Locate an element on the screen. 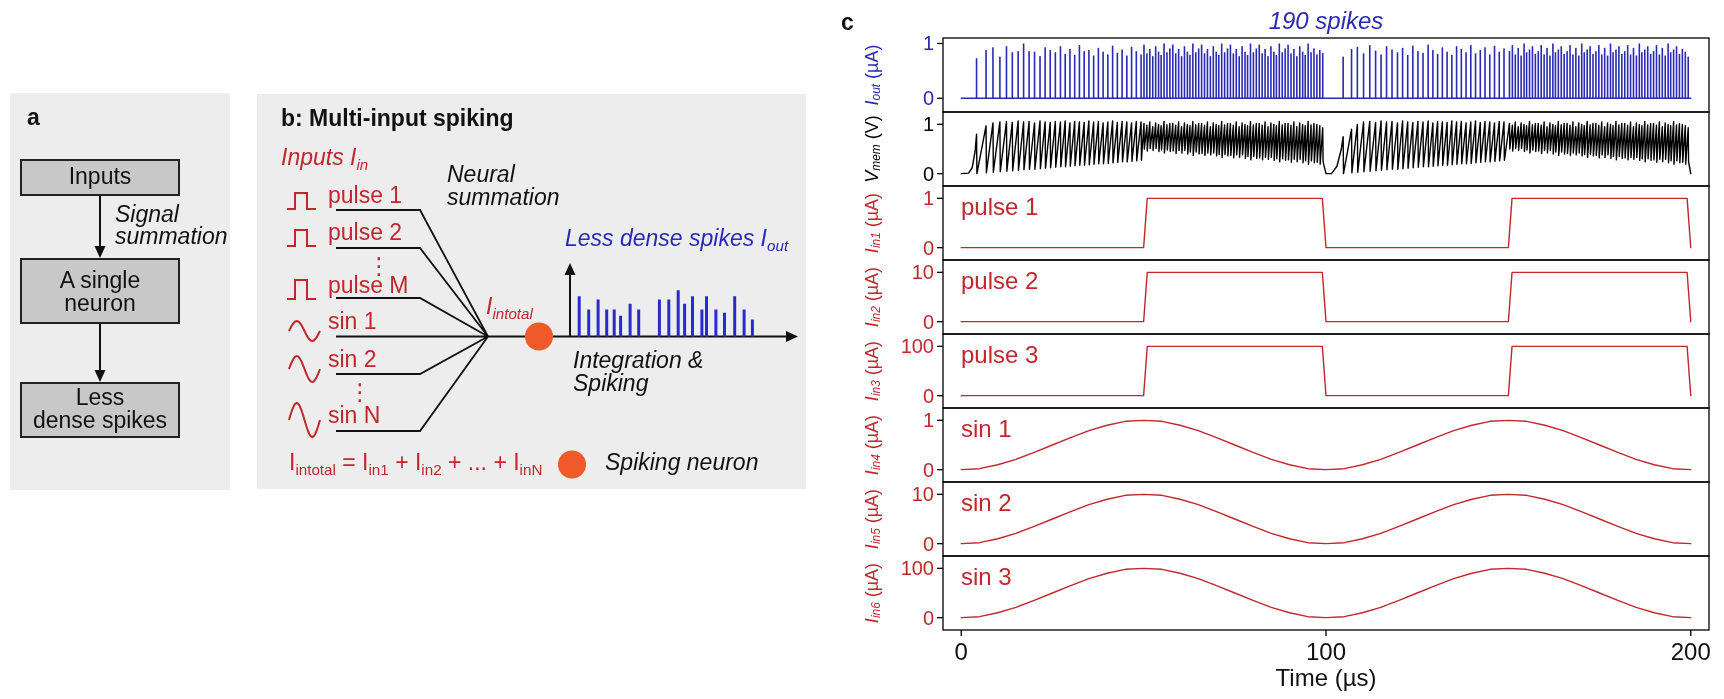  text: A single neuron is located at coordinates (100, 291).